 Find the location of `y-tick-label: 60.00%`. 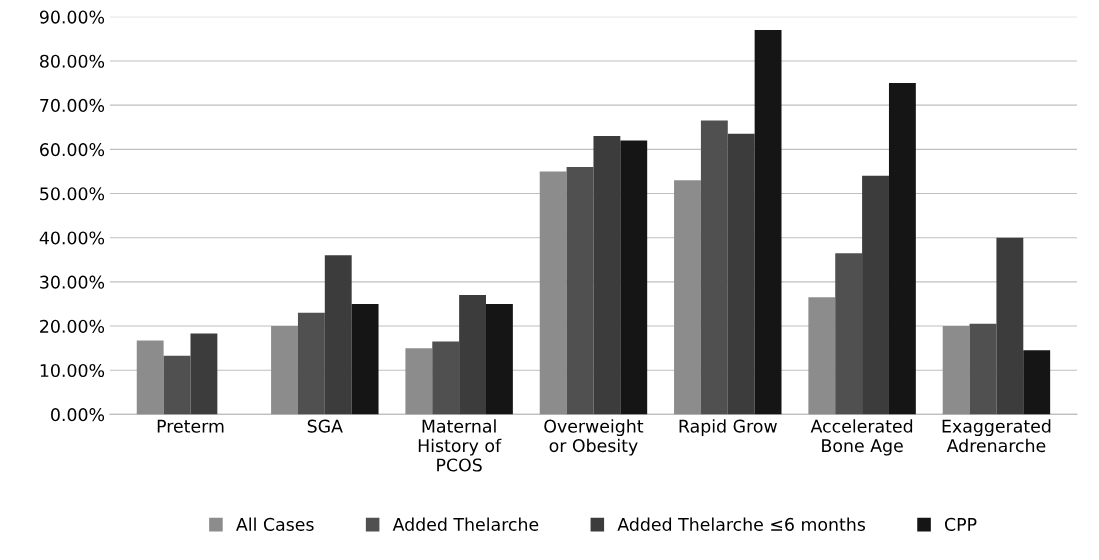

y-tick-label: 60.00% is located at coordinates (72, 150).